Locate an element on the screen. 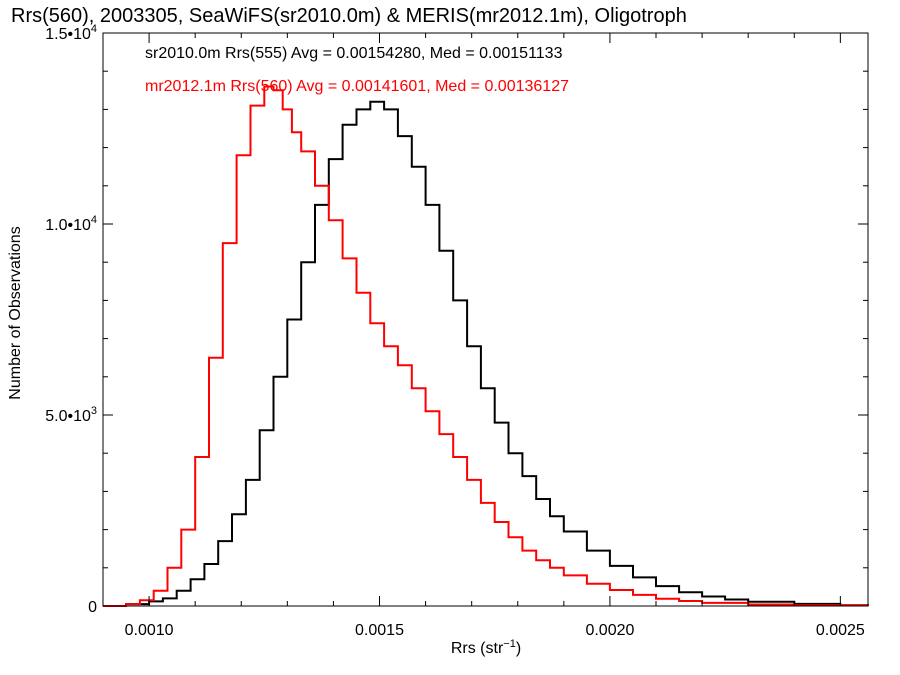 The height and width of the screenshot is (675, 900). x-tick-label: 0.0020 is located at coordinates (609, 630).